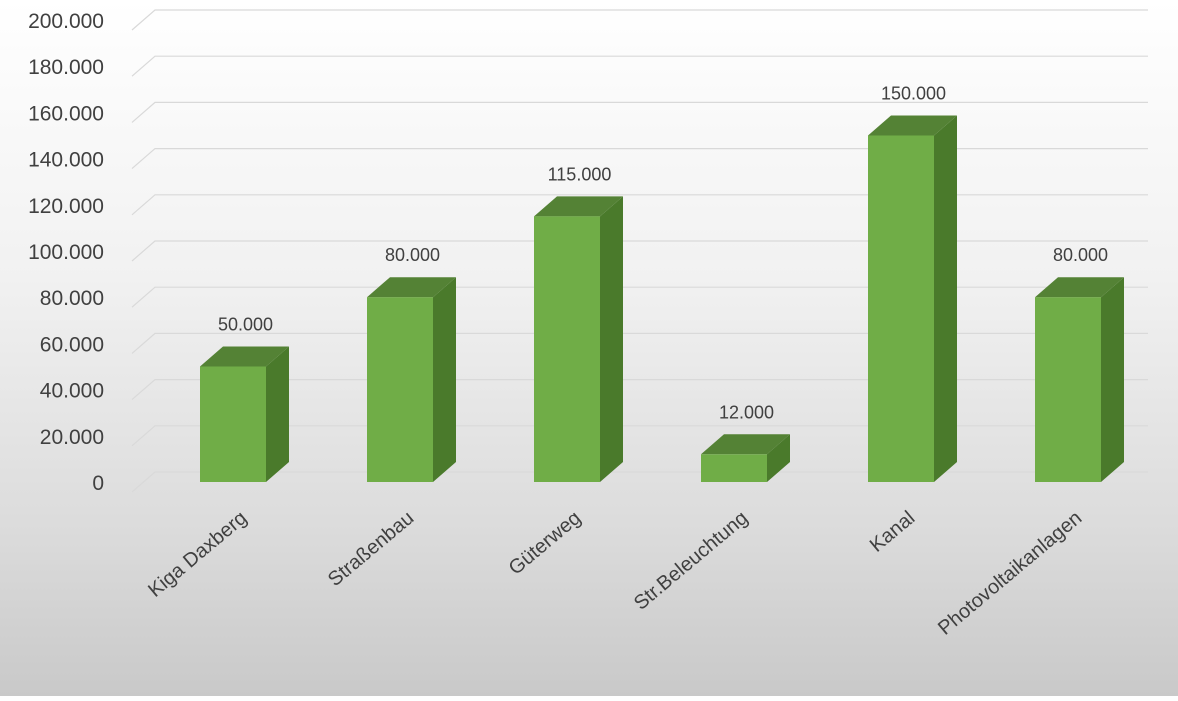 This screenshot has height=701, width=1178. What do you see at coordinates (580, 174) in the screenshot?
I see `data-label: 115.000` at bounding box center [580, 174].